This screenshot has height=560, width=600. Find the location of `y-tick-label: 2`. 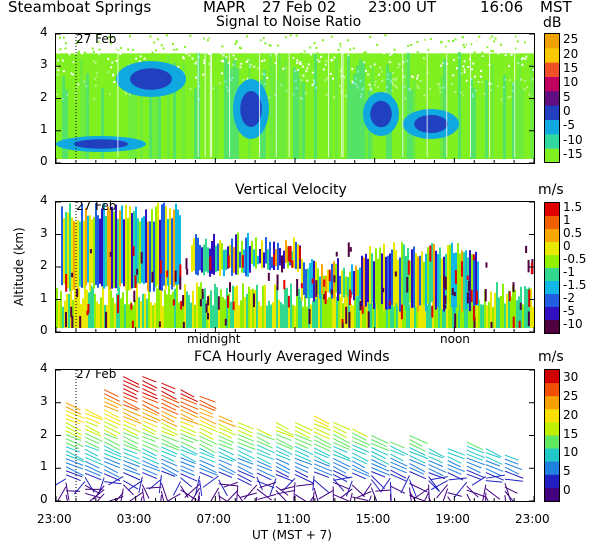

y-tick-label: 2 is located at coordinates (44, 96).